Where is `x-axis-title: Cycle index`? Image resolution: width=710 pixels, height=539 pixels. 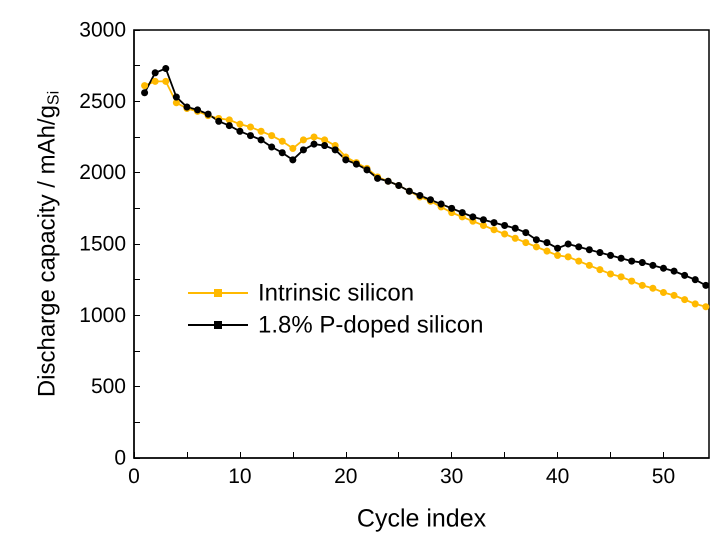 x-axis-title: Cycle index is located at coordinates (421, 518).